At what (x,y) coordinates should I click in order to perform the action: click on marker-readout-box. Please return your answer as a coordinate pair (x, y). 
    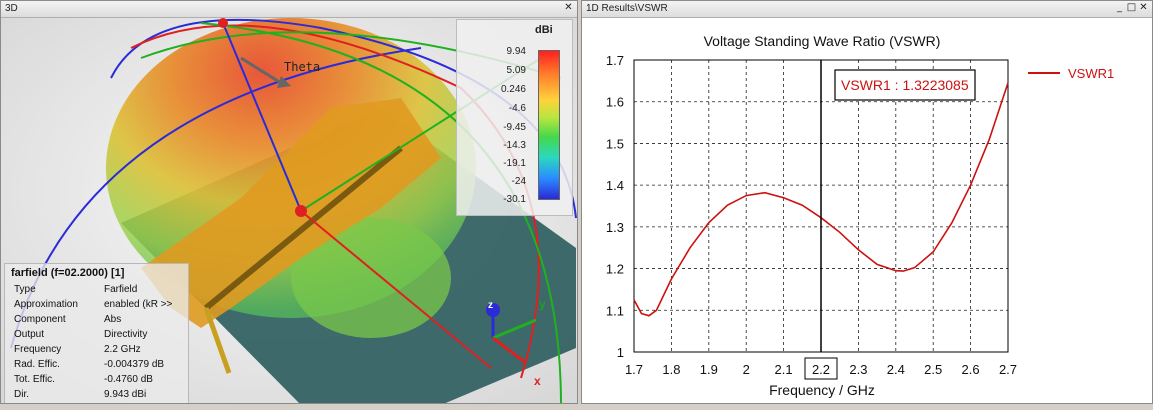
    Looking at the image, I should click on (905, 85).